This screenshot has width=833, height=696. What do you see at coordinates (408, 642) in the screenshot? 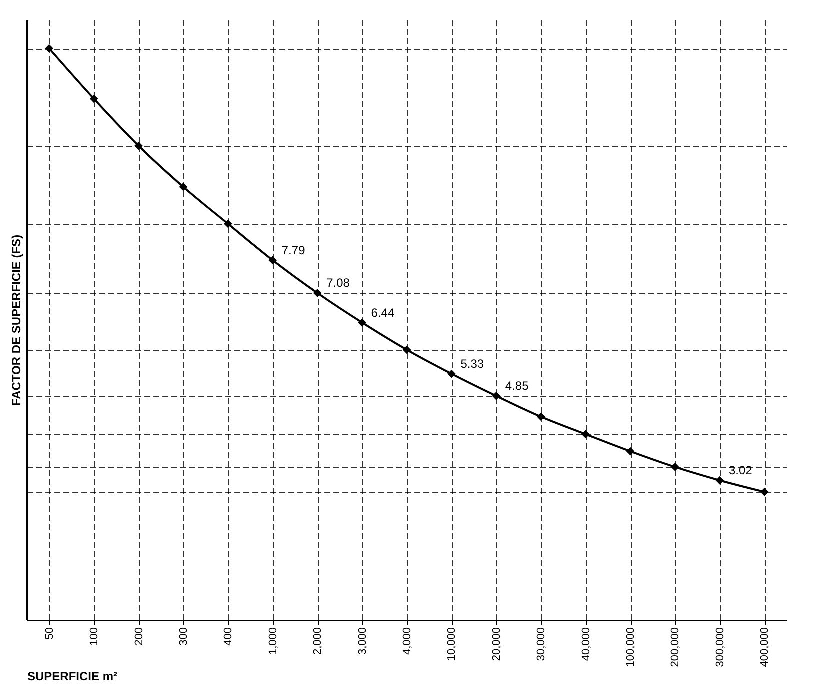
I see `x-tick-label: 4,000` at bounding box center [408, 642].